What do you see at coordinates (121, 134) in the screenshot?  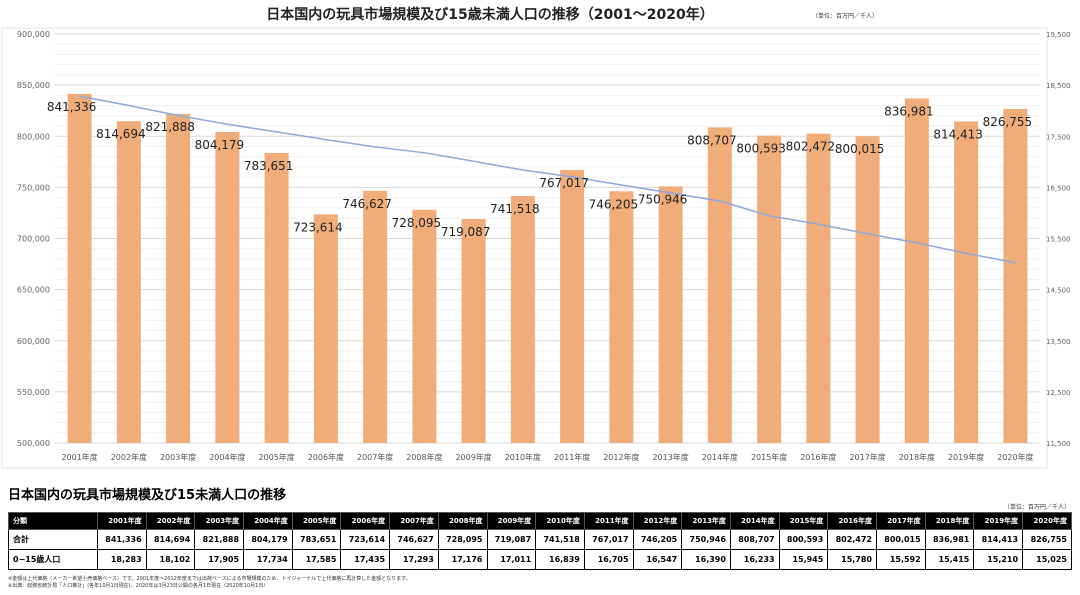 I see `data-label: 814,694` at bounding box center [121, 134].